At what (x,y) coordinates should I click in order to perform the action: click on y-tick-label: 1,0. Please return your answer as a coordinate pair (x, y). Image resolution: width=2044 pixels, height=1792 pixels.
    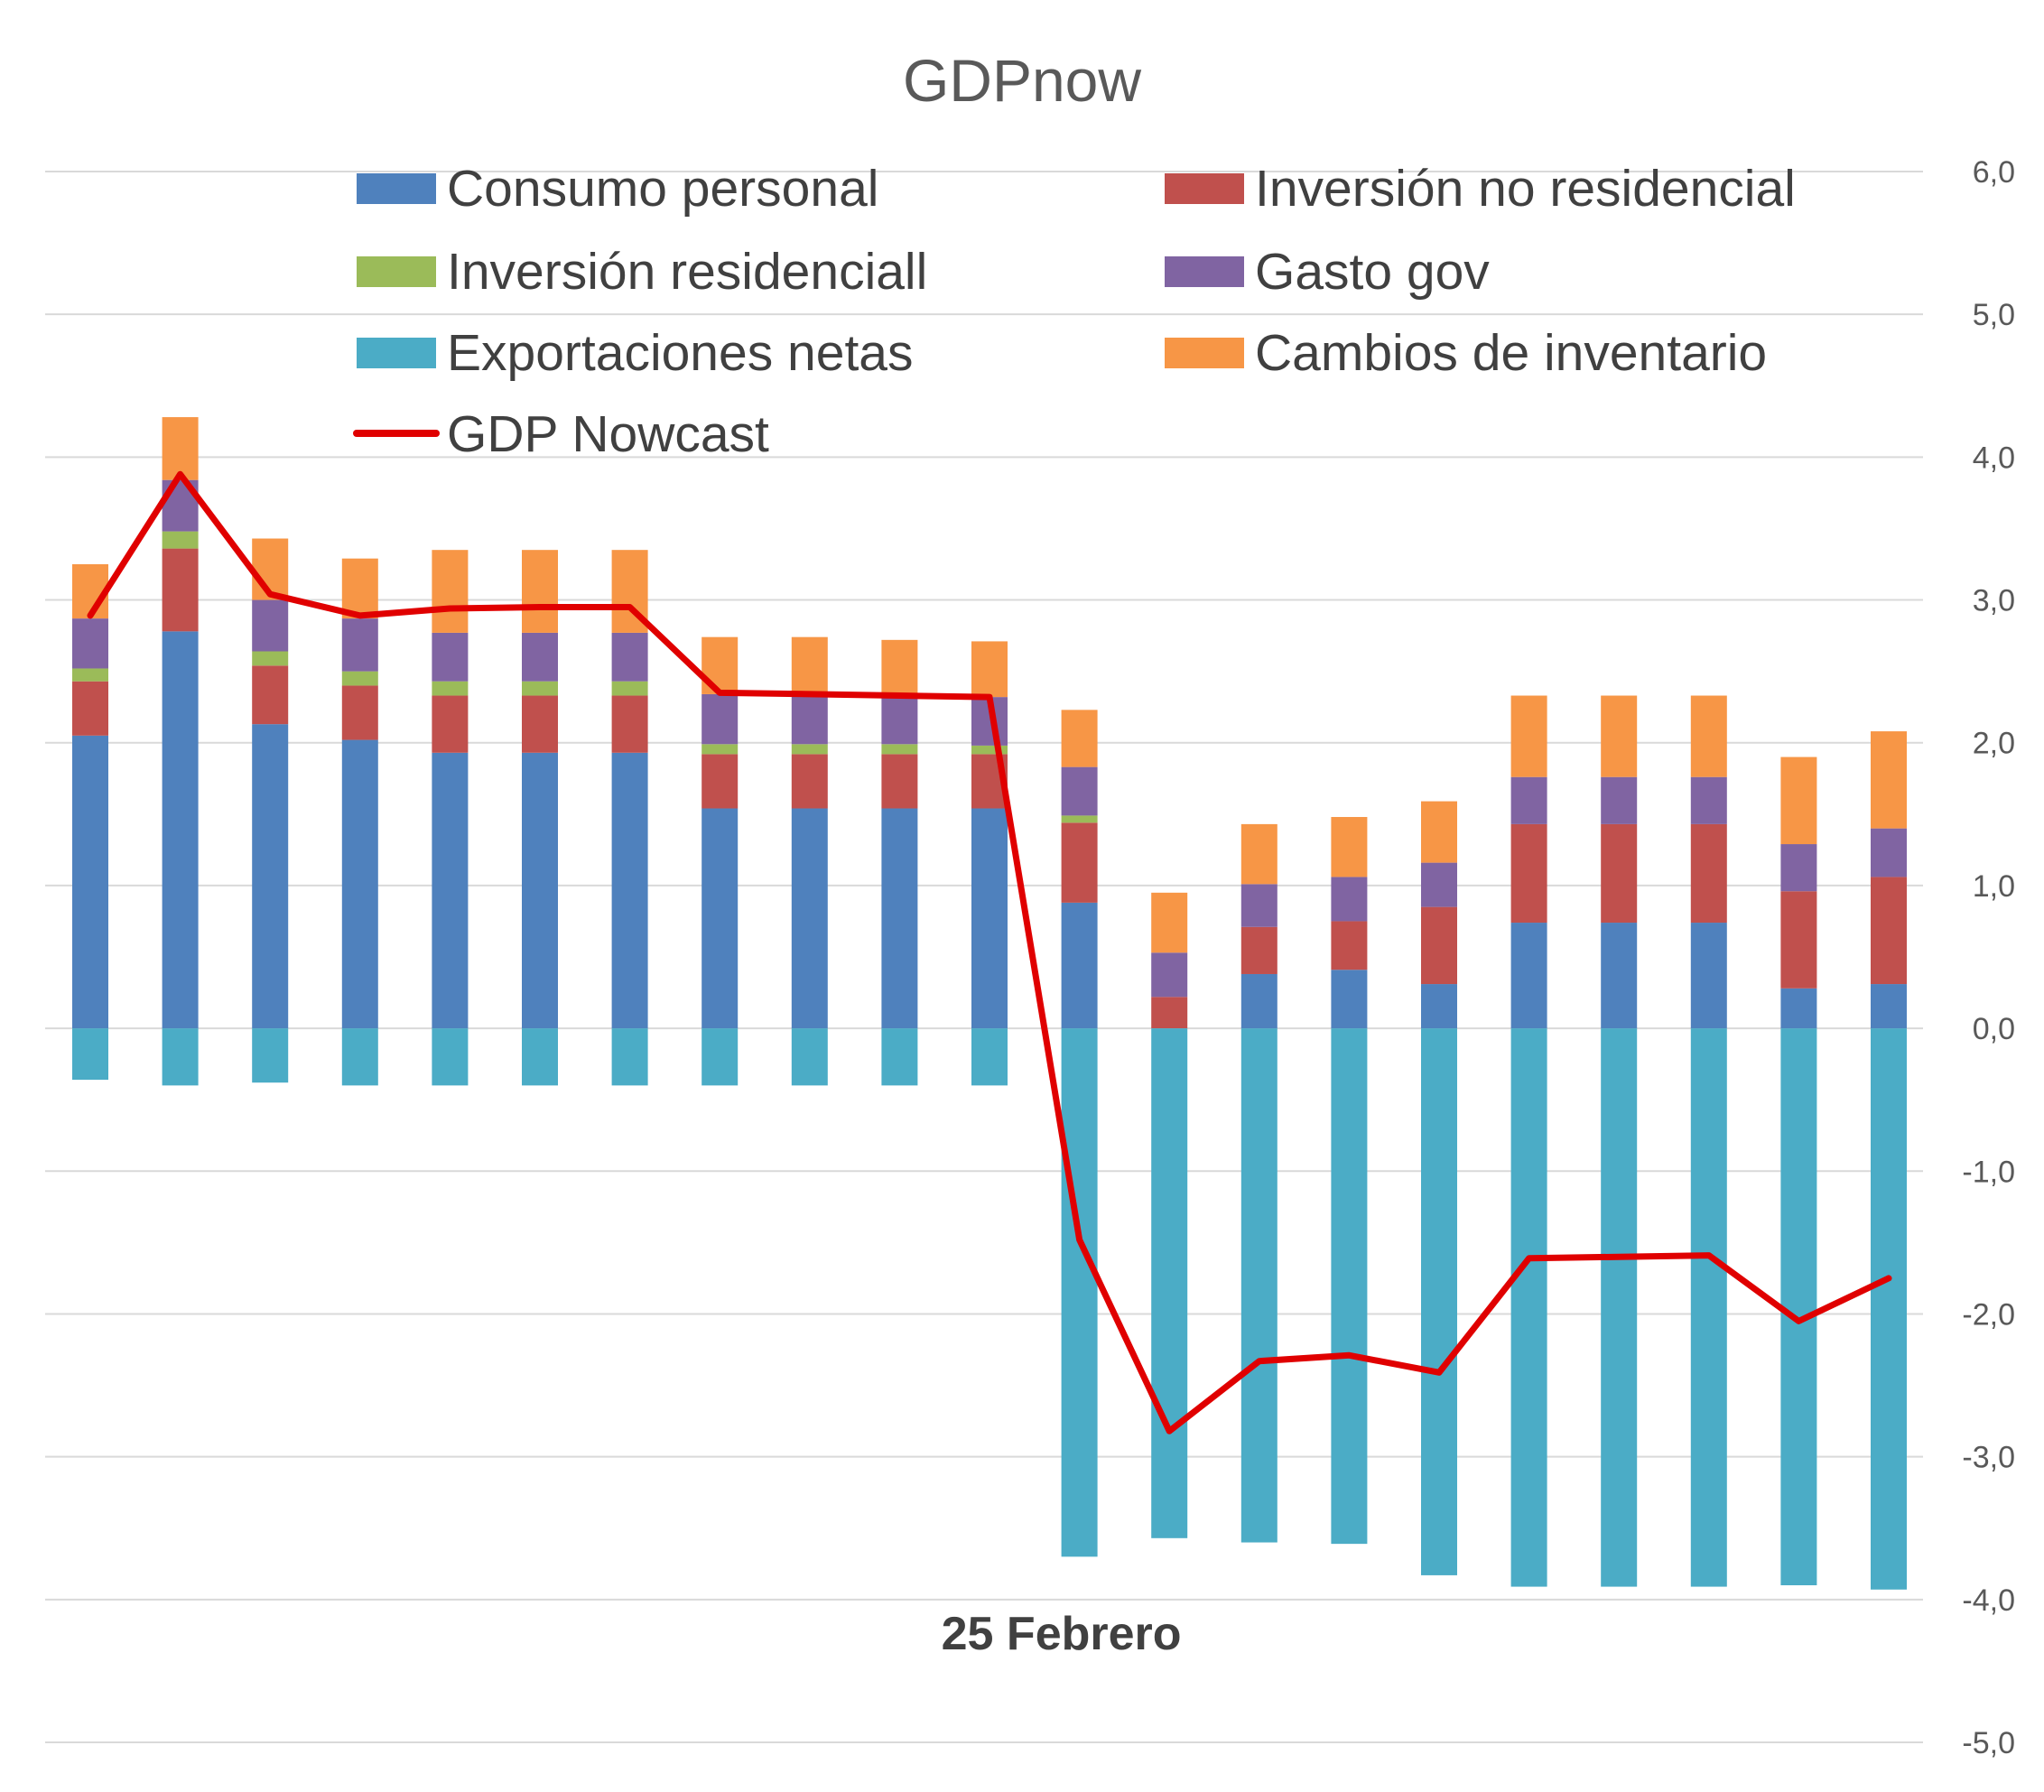
    Looking at the image, I should click on (1994, 886).